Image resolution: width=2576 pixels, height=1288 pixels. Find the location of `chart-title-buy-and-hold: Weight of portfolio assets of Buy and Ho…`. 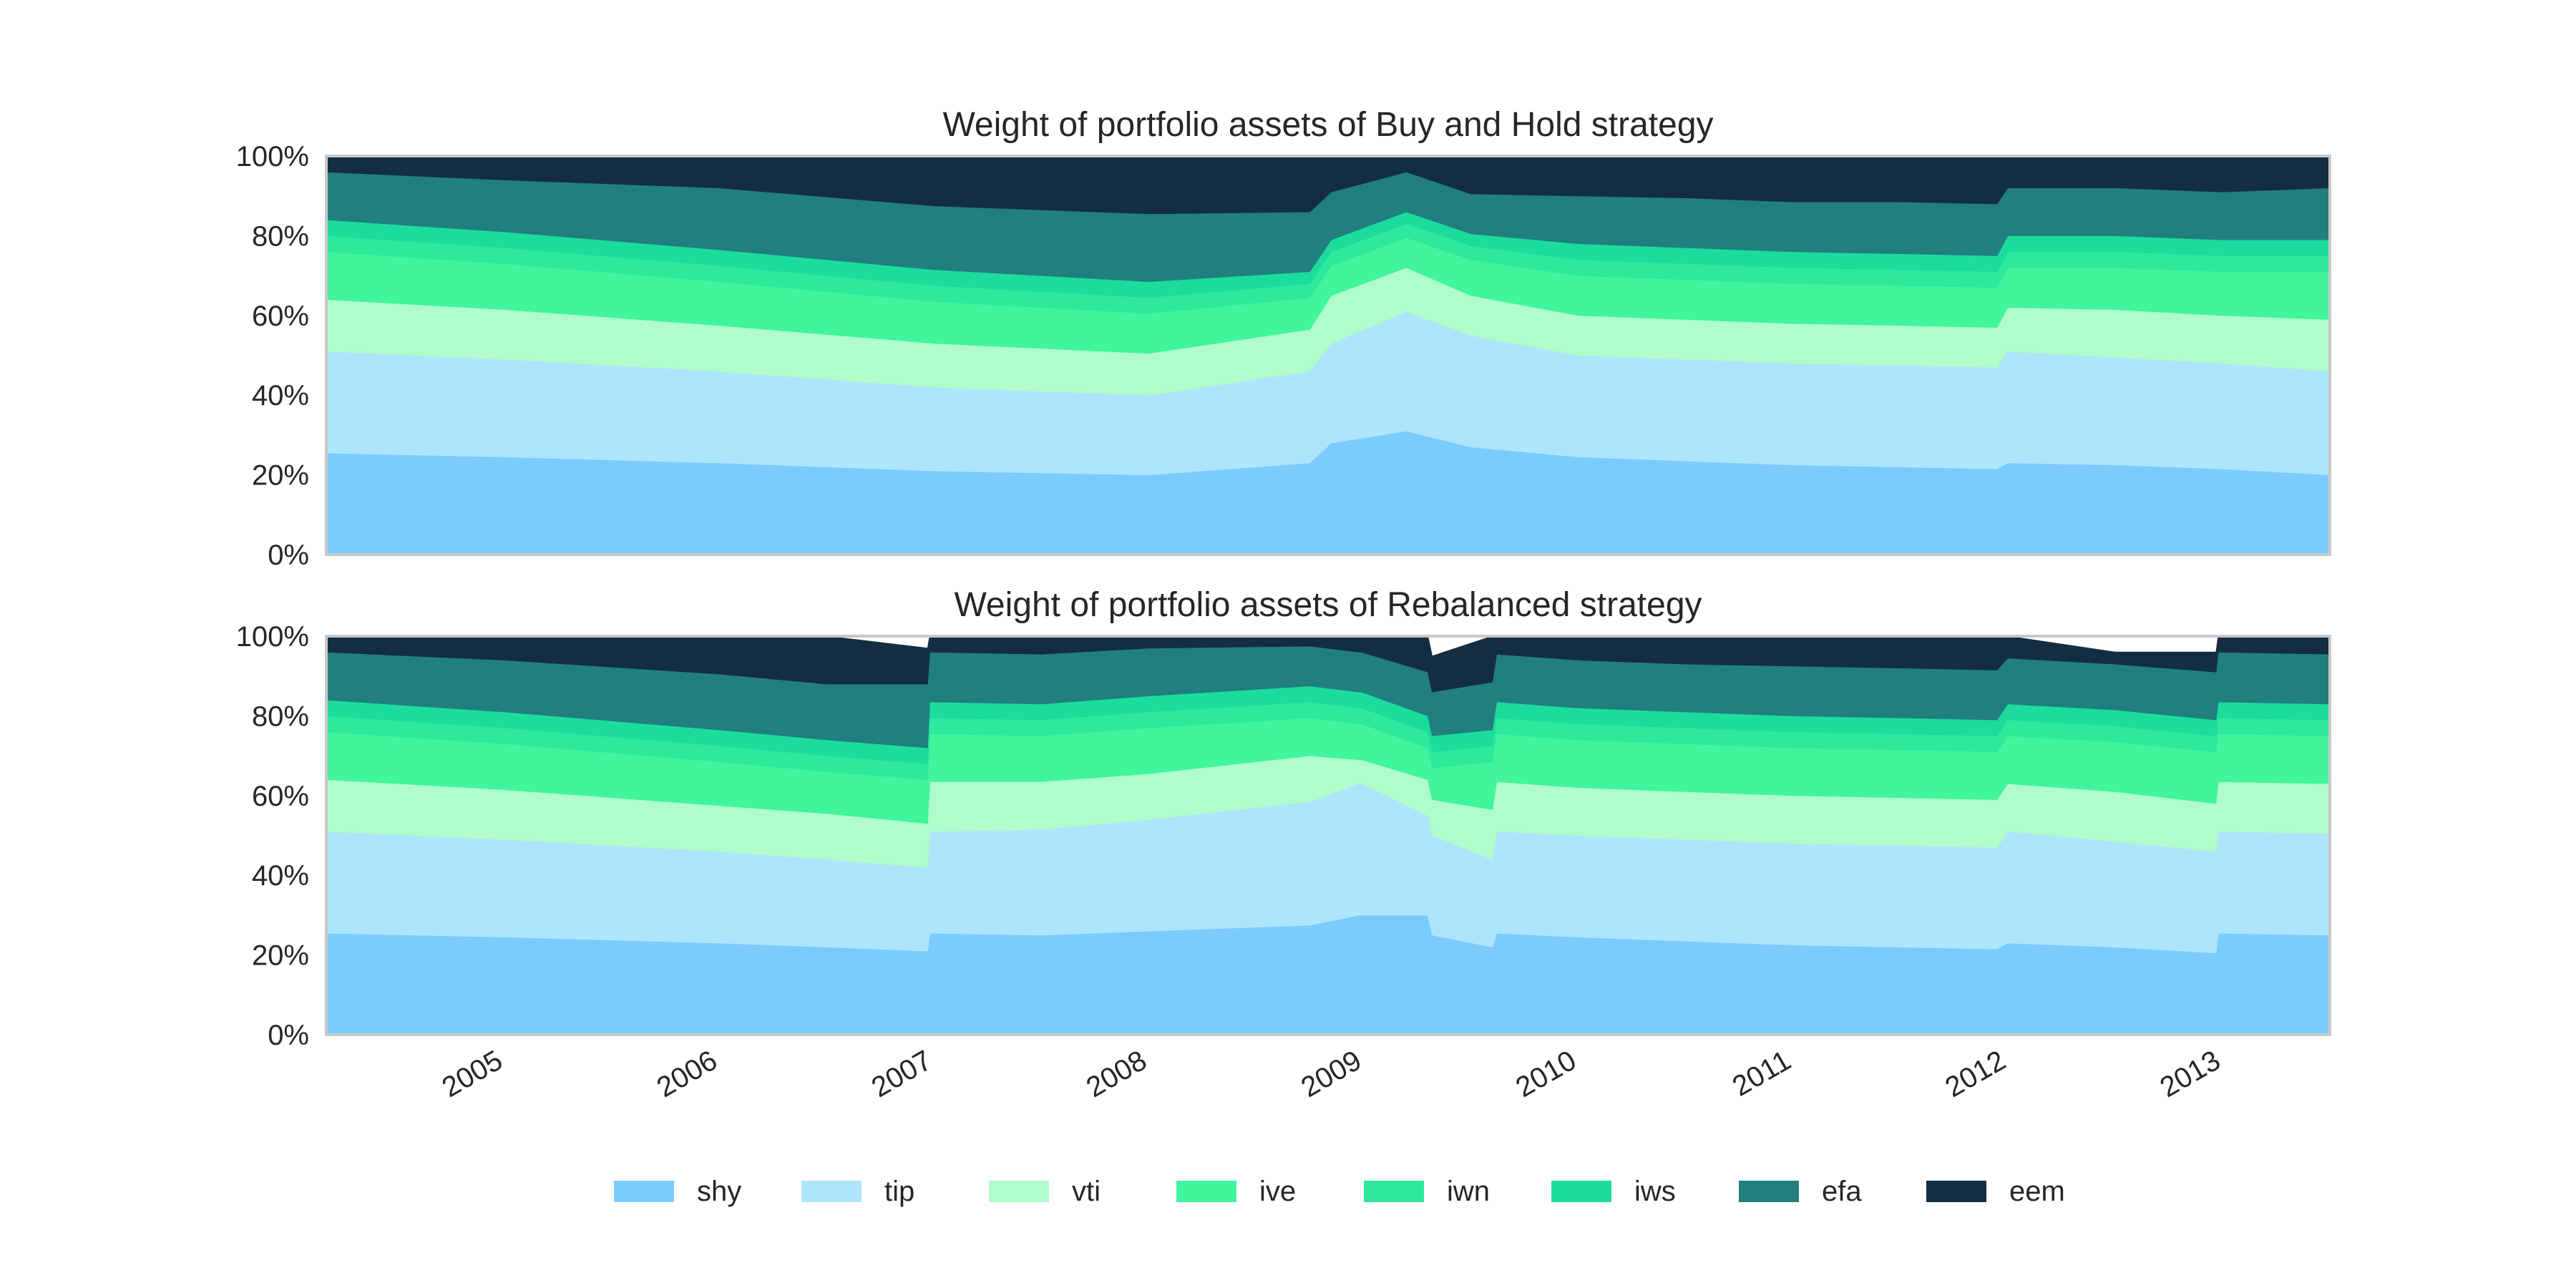

chart-title-buy-and-hold: Weight of portfolio assets of Buy and Ho… is located at coordinates (1327, 125).